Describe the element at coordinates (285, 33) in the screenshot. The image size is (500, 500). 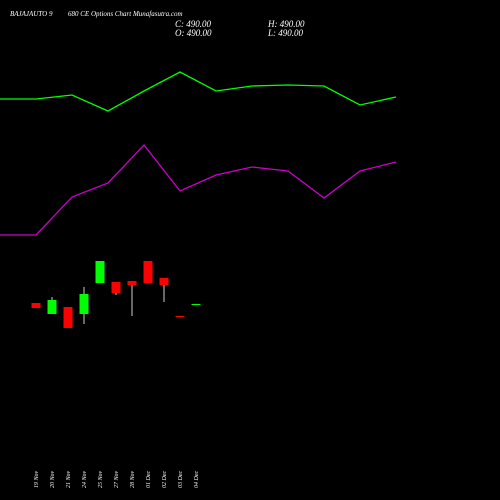
I see `low-label: L: 490.00` at that location.